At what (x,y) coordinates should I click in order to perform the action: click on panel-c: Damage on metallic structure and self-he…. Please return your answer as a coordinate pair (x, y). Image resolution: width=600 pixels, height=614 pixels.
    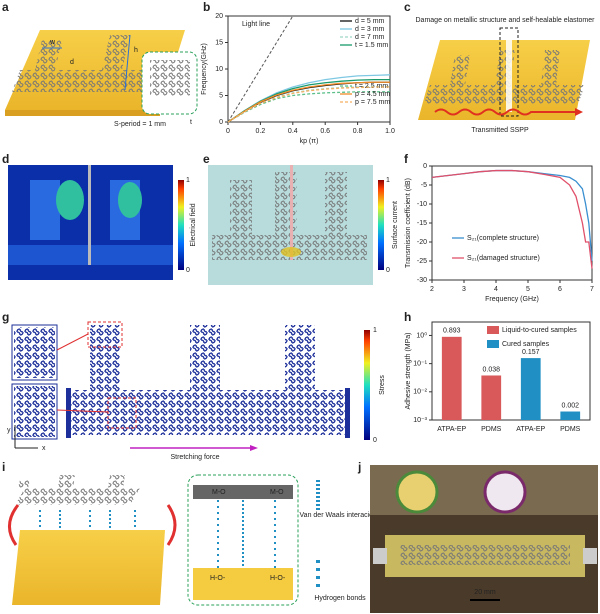
    Looking at the image, I should click on (506, 75).